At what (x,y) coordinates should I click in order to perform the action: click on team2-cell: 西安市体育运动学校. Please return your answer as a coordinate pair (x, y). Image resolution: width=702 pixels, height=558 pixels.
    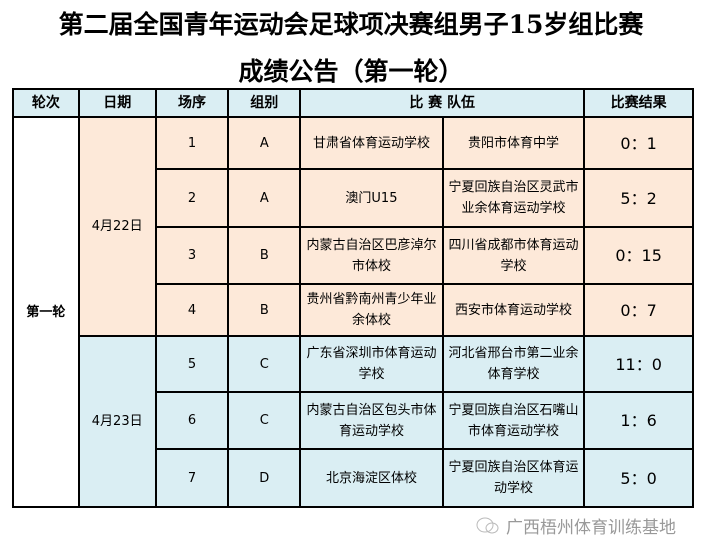
    Looking at the image, I should click on (513, 310).